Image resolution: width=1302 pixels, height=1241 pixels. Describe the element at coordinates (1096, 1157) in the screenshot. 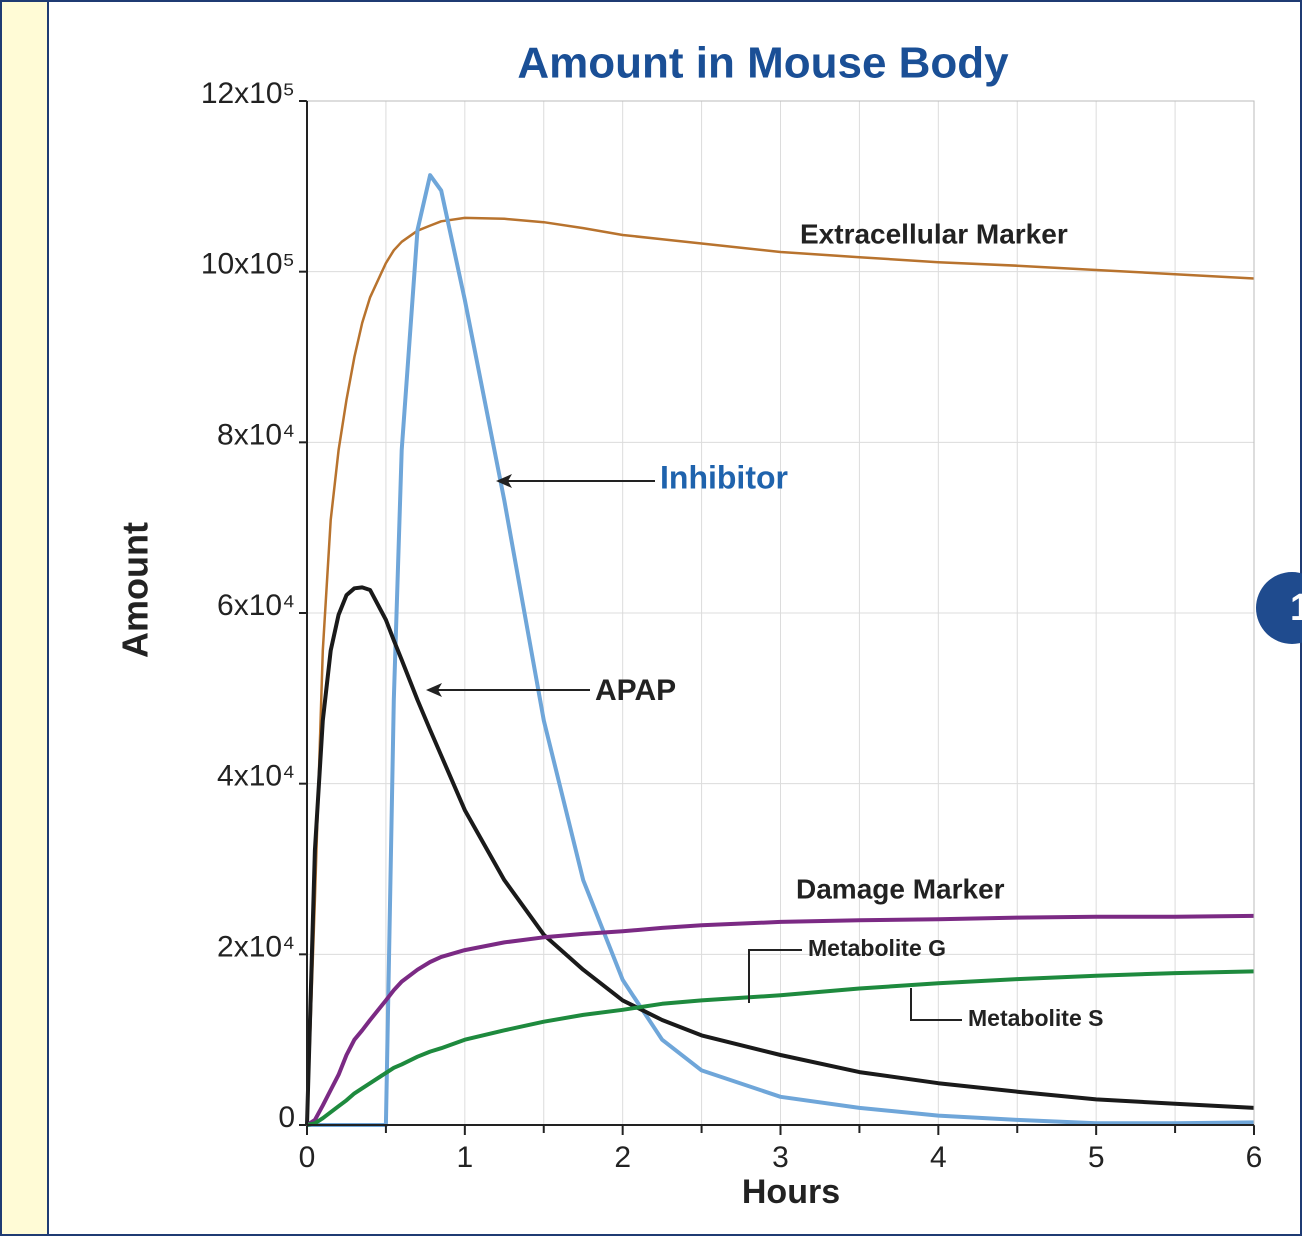

I see `x-tick-label: 5` at that location.